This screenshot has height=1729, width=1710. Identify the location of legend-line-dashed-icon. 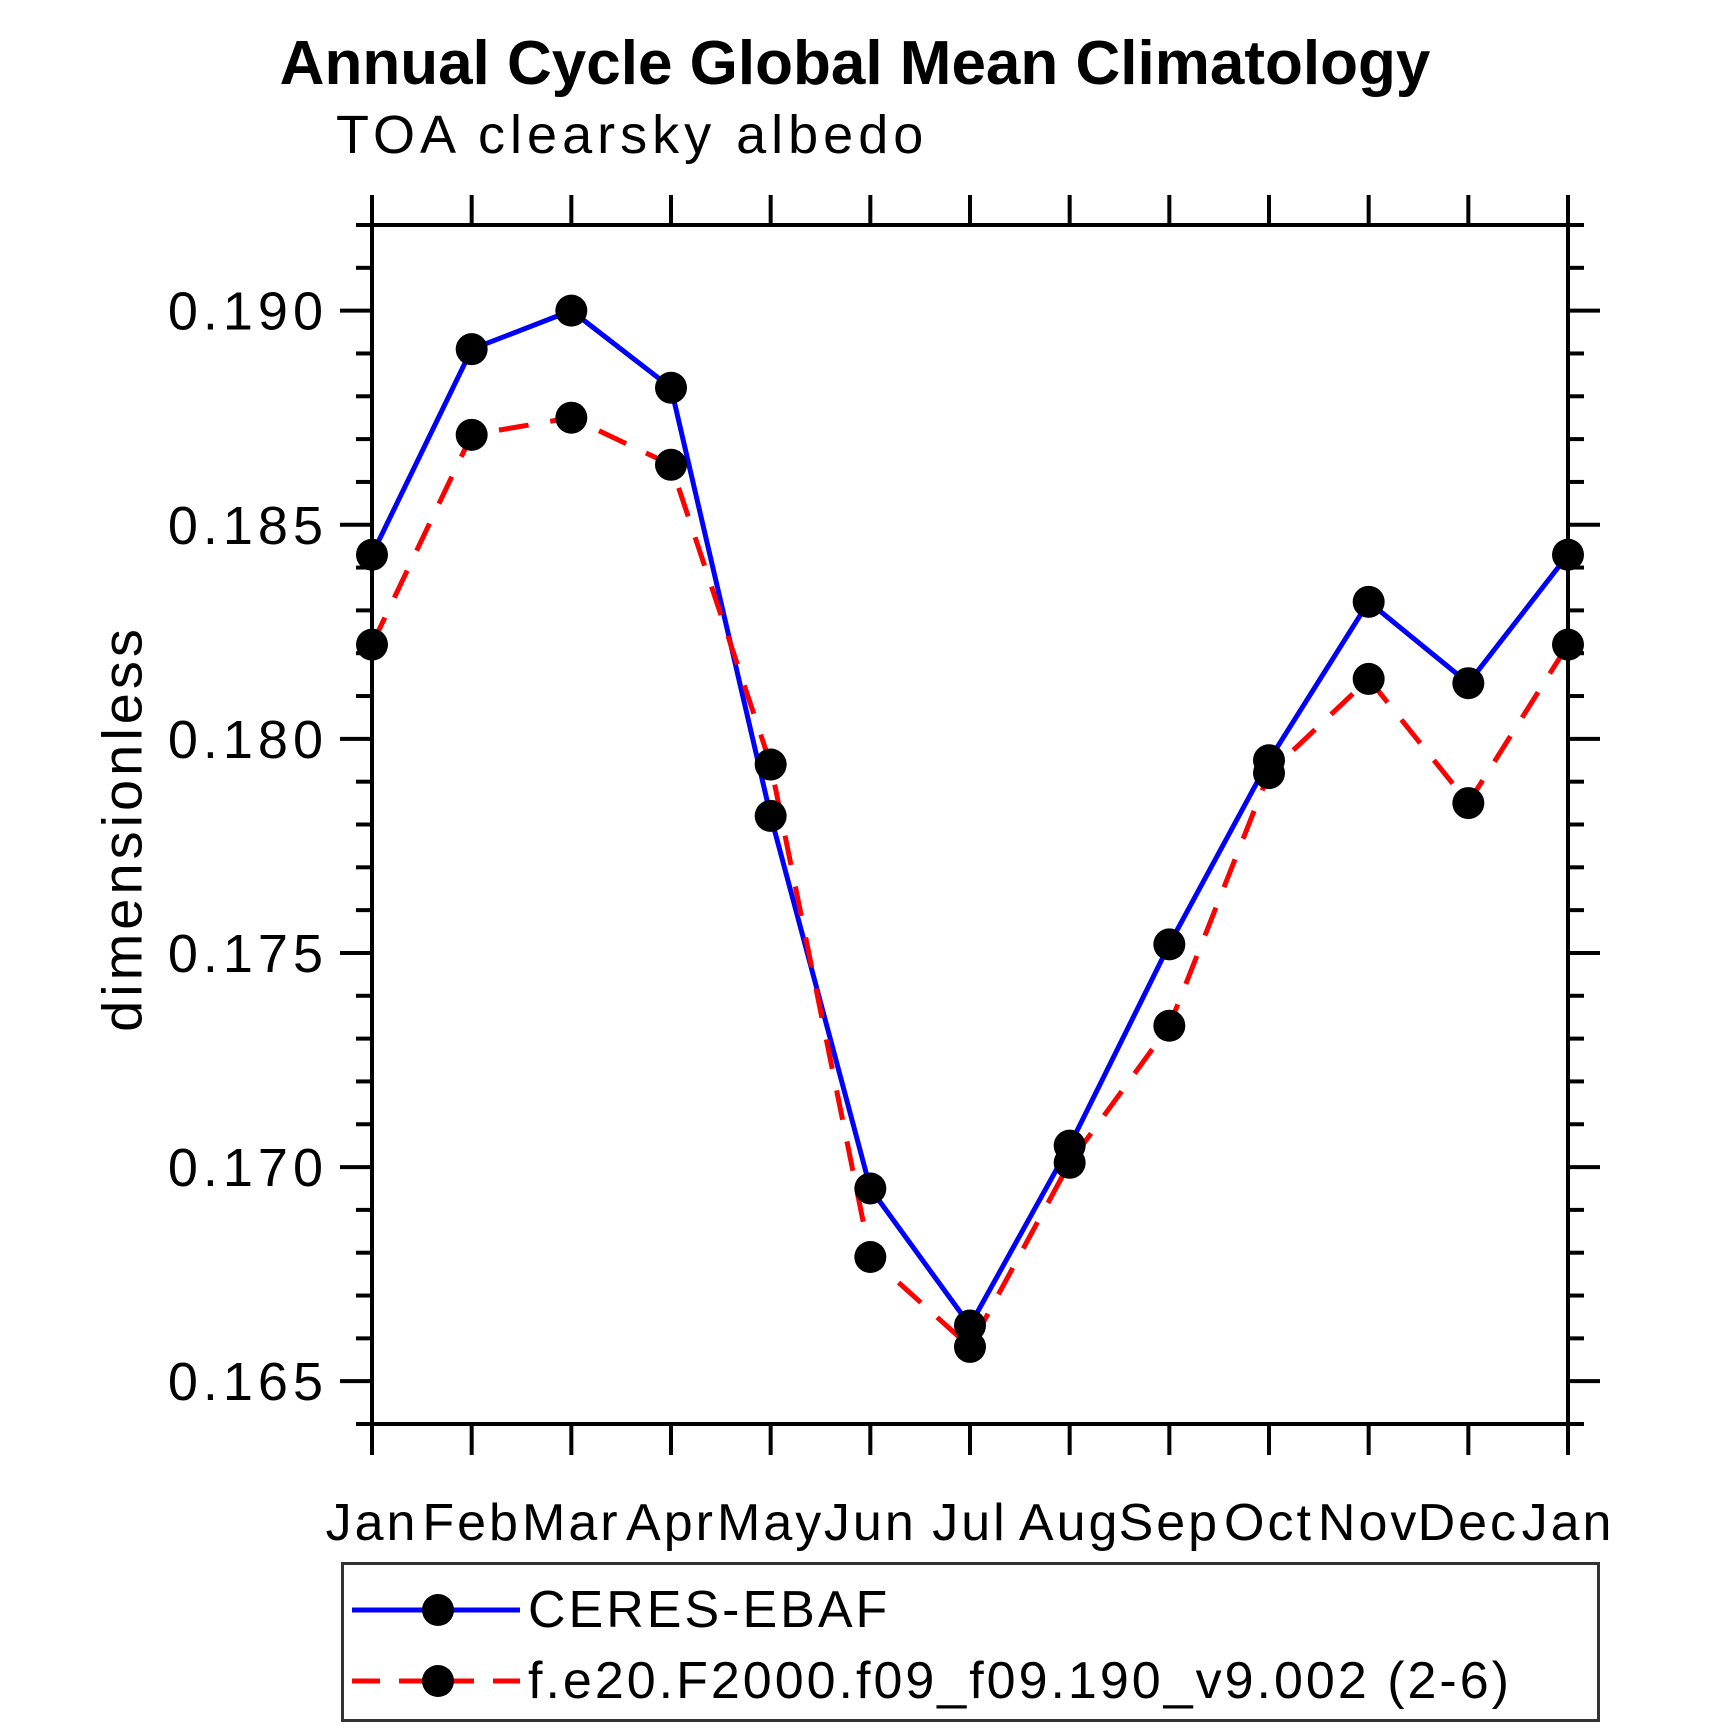
(436, 1681).